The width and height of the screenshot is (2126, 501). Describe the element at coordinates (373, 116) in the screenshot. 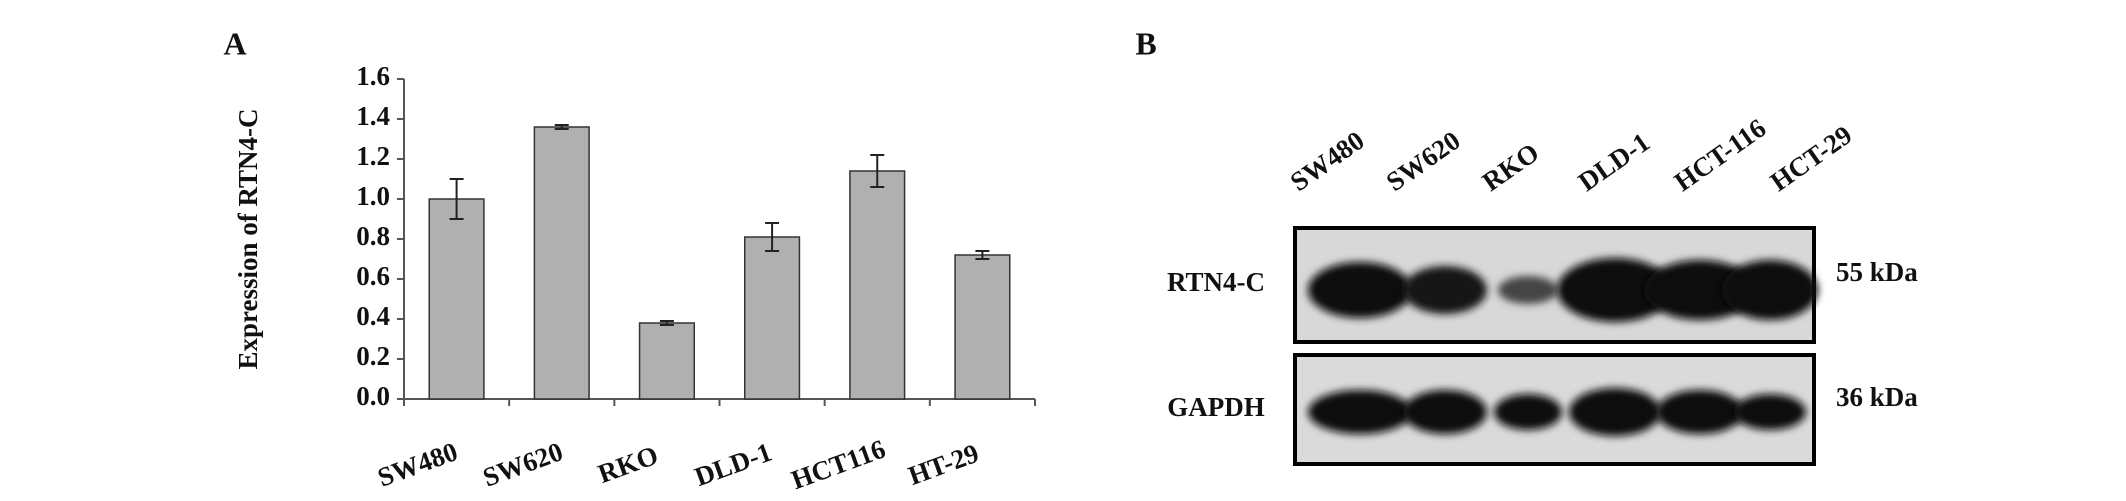

I see `y-tick-label: 1.4` at that location.